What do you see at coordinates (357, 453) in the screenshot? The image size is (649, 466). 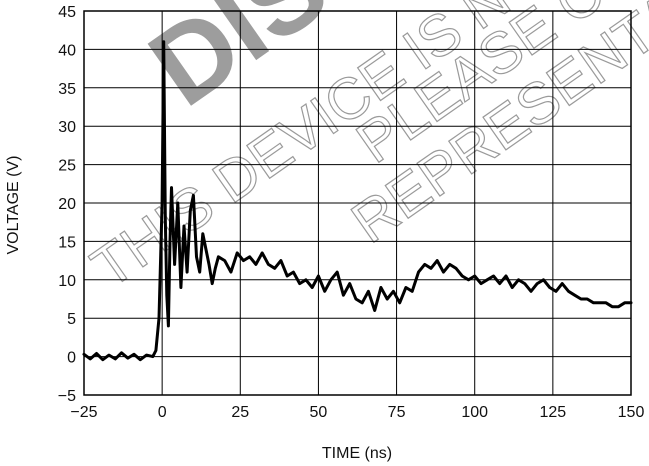 I see `x-axis-label: TIME (ns)` at bounding box center [357, 453].